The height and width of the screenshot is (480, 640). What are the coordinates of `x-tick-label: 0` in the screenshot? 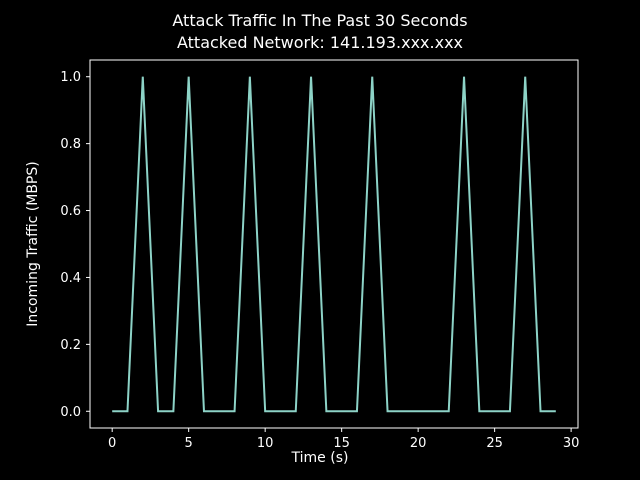 It's located at (112, 443).